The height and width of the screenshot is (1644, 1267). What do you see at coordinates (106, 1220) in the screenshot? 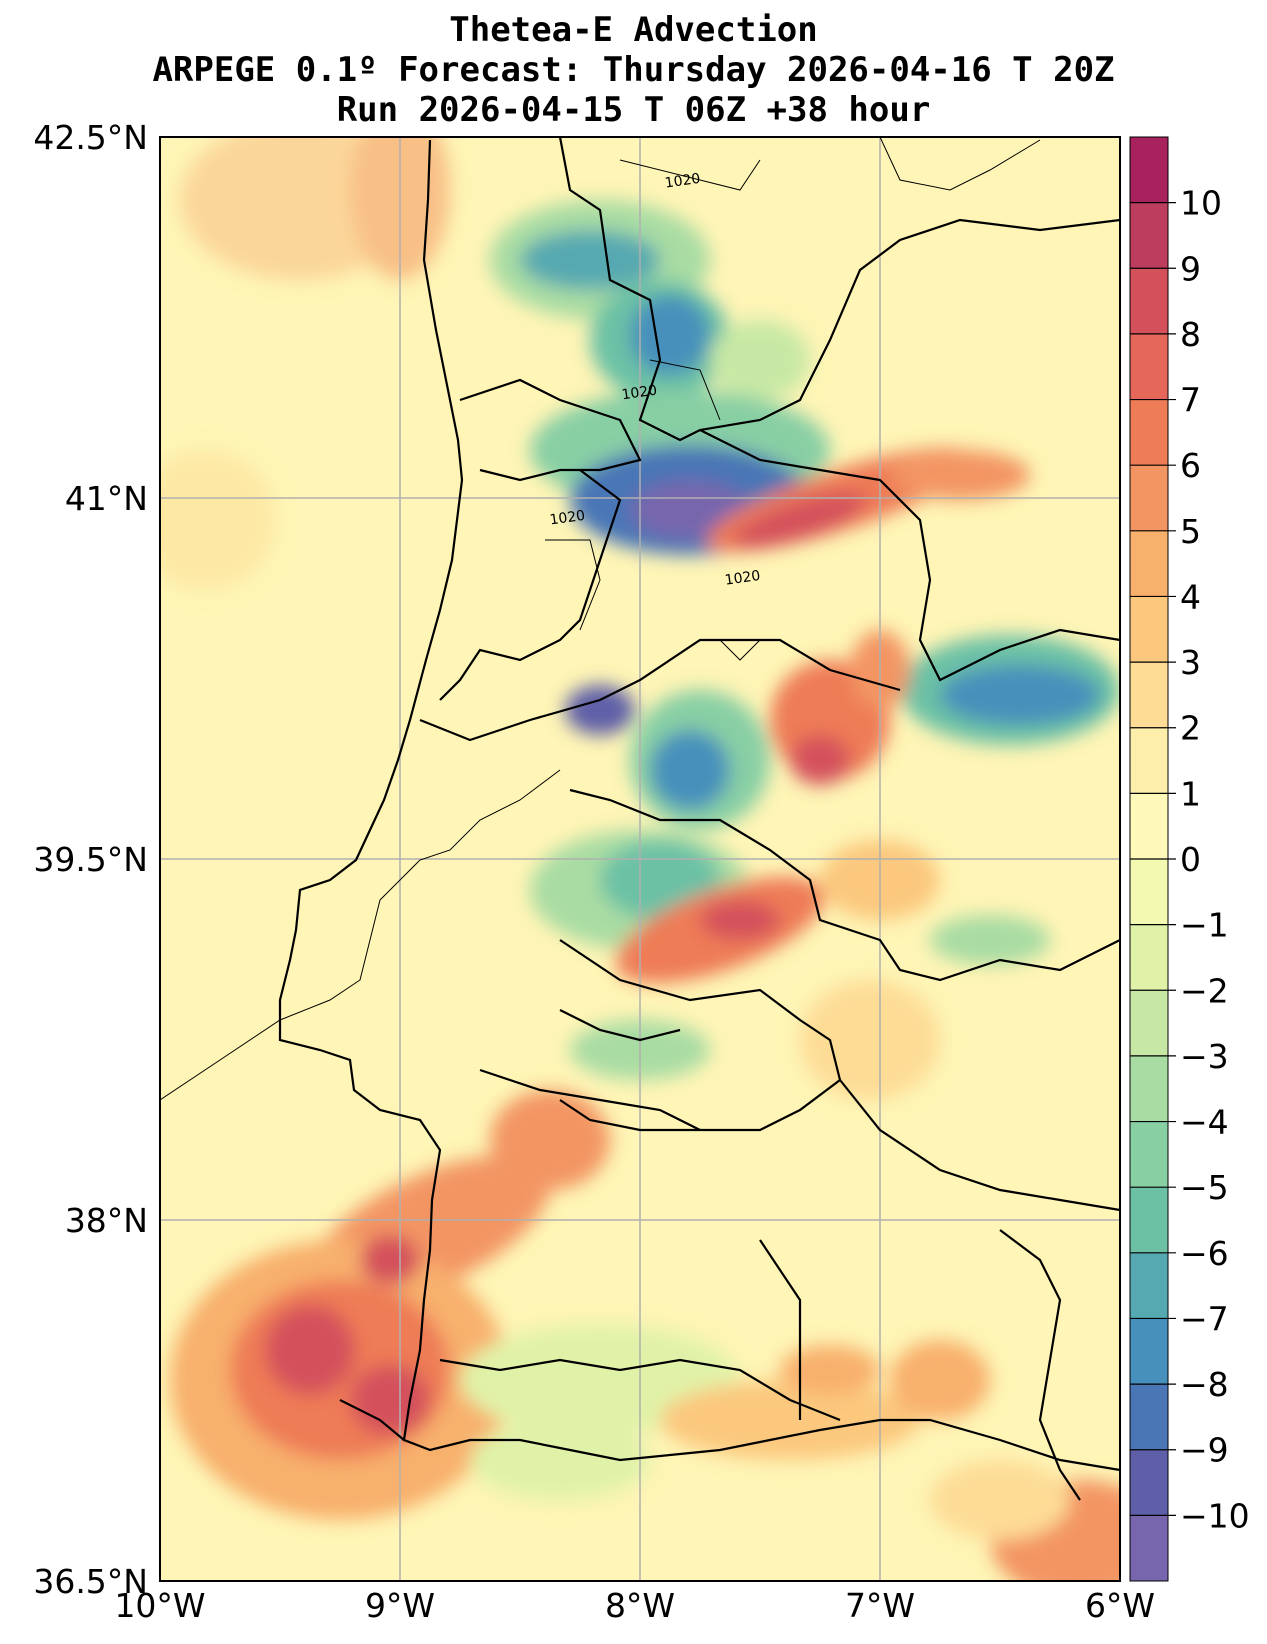
I see `lat-tick-label: 38°N` at bounding box center [106, 1220].